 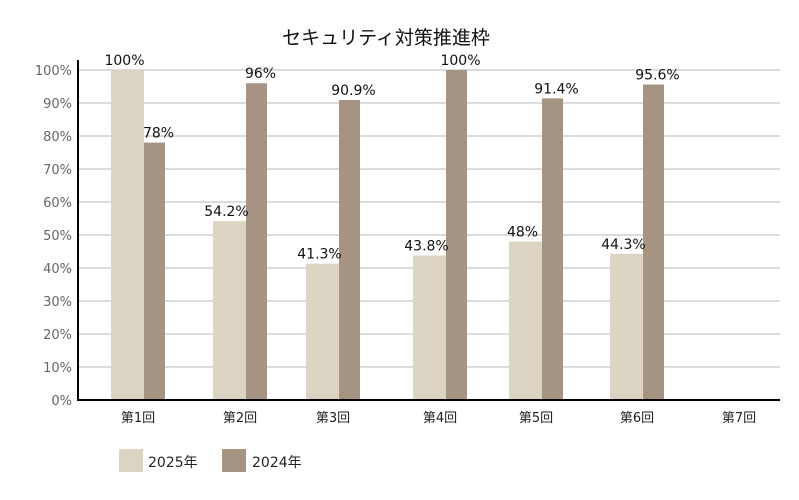 I want to click on y-axis-ticks: 0% 10% 20% 30% 40% 50% 60% 70% 80% 90% 100%, so click(x=53, y=236).